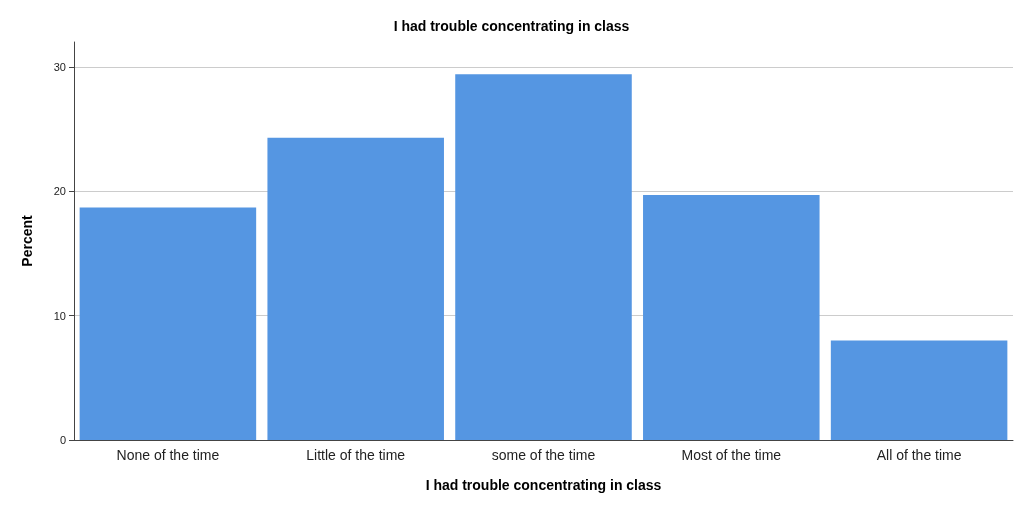  I want to click on x-tick-label: All of the time, so click(919, 455).